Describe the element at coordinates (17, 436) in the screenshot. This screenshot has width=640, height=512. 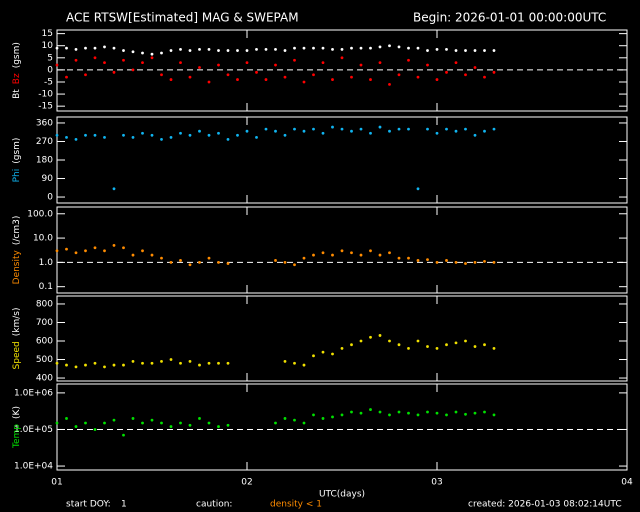
I see `legend-entry: Temp` at that location.